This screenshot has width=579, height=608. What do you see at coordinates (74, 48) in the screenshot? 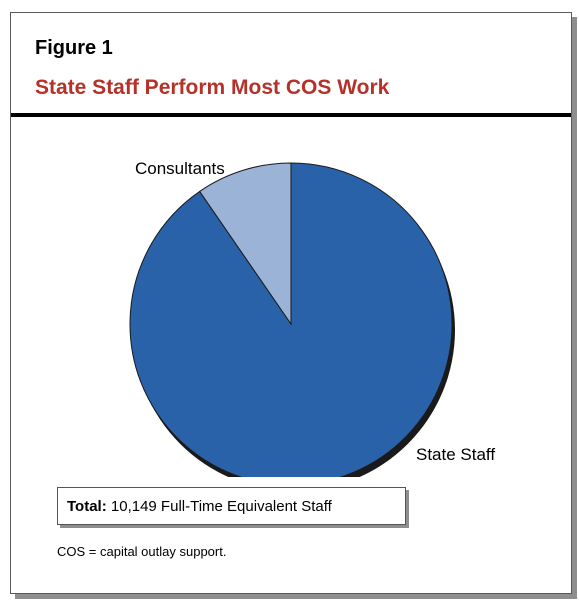
I see `figure-number: Figure 1` at bounding box center [74, 48].